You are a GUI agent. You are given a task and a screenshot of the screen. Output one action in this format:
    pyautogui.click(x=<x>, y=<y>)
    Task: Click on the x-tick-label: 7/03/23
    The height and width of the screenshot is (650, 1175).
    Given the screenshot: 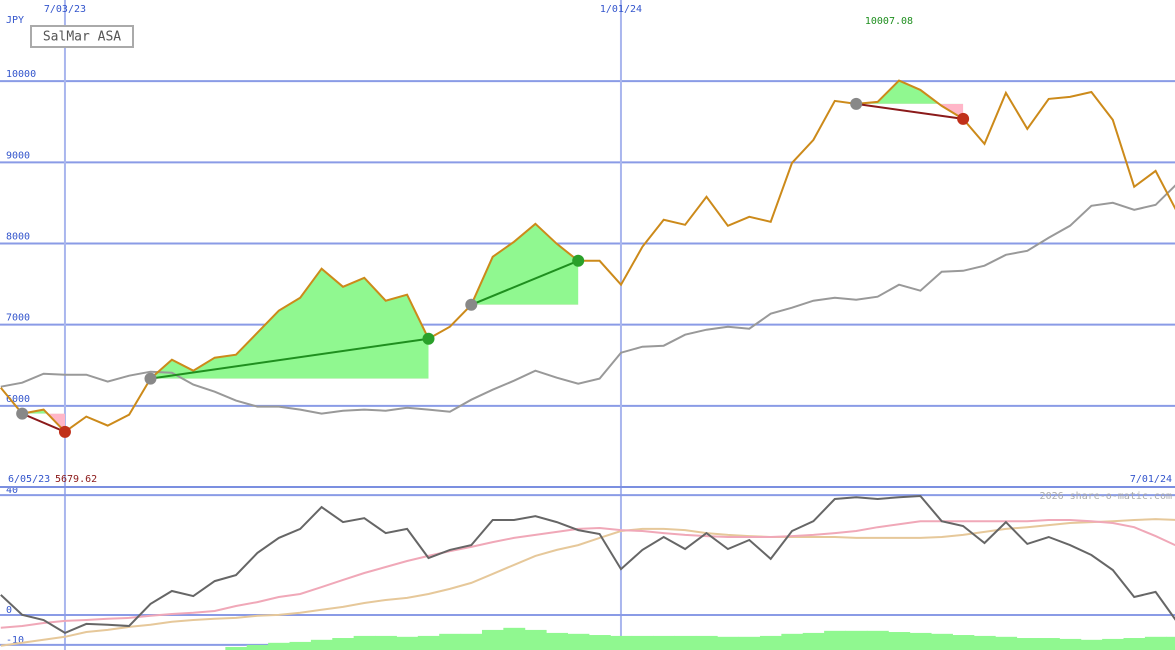 What is the action you would take?
    pyautogui.click(x=65, y=9)
    